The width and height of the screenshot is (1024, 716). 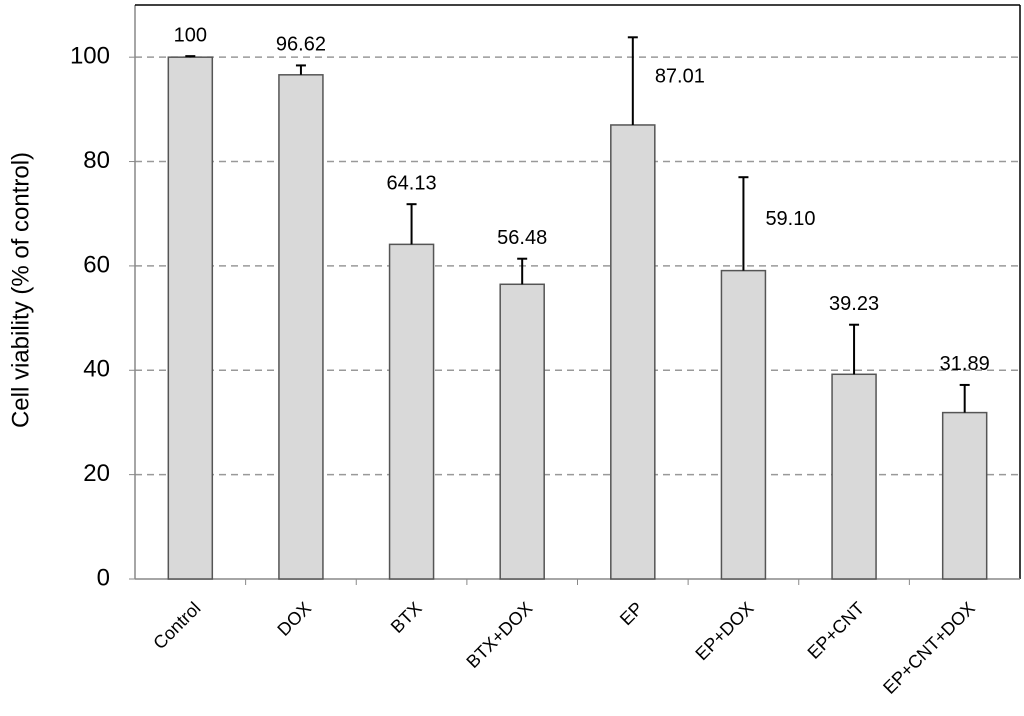 What do you see at coordinates (20, 290) in the screenshot?
I see `y-axis-label: Cell viability (% of control)` at bounding box center [20, 290].